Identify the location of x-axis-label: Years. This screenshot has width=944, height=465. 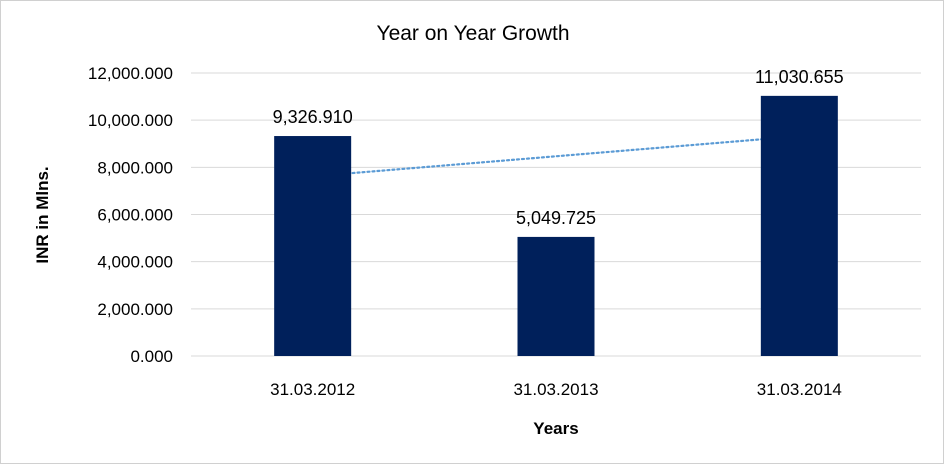
(555, 428).